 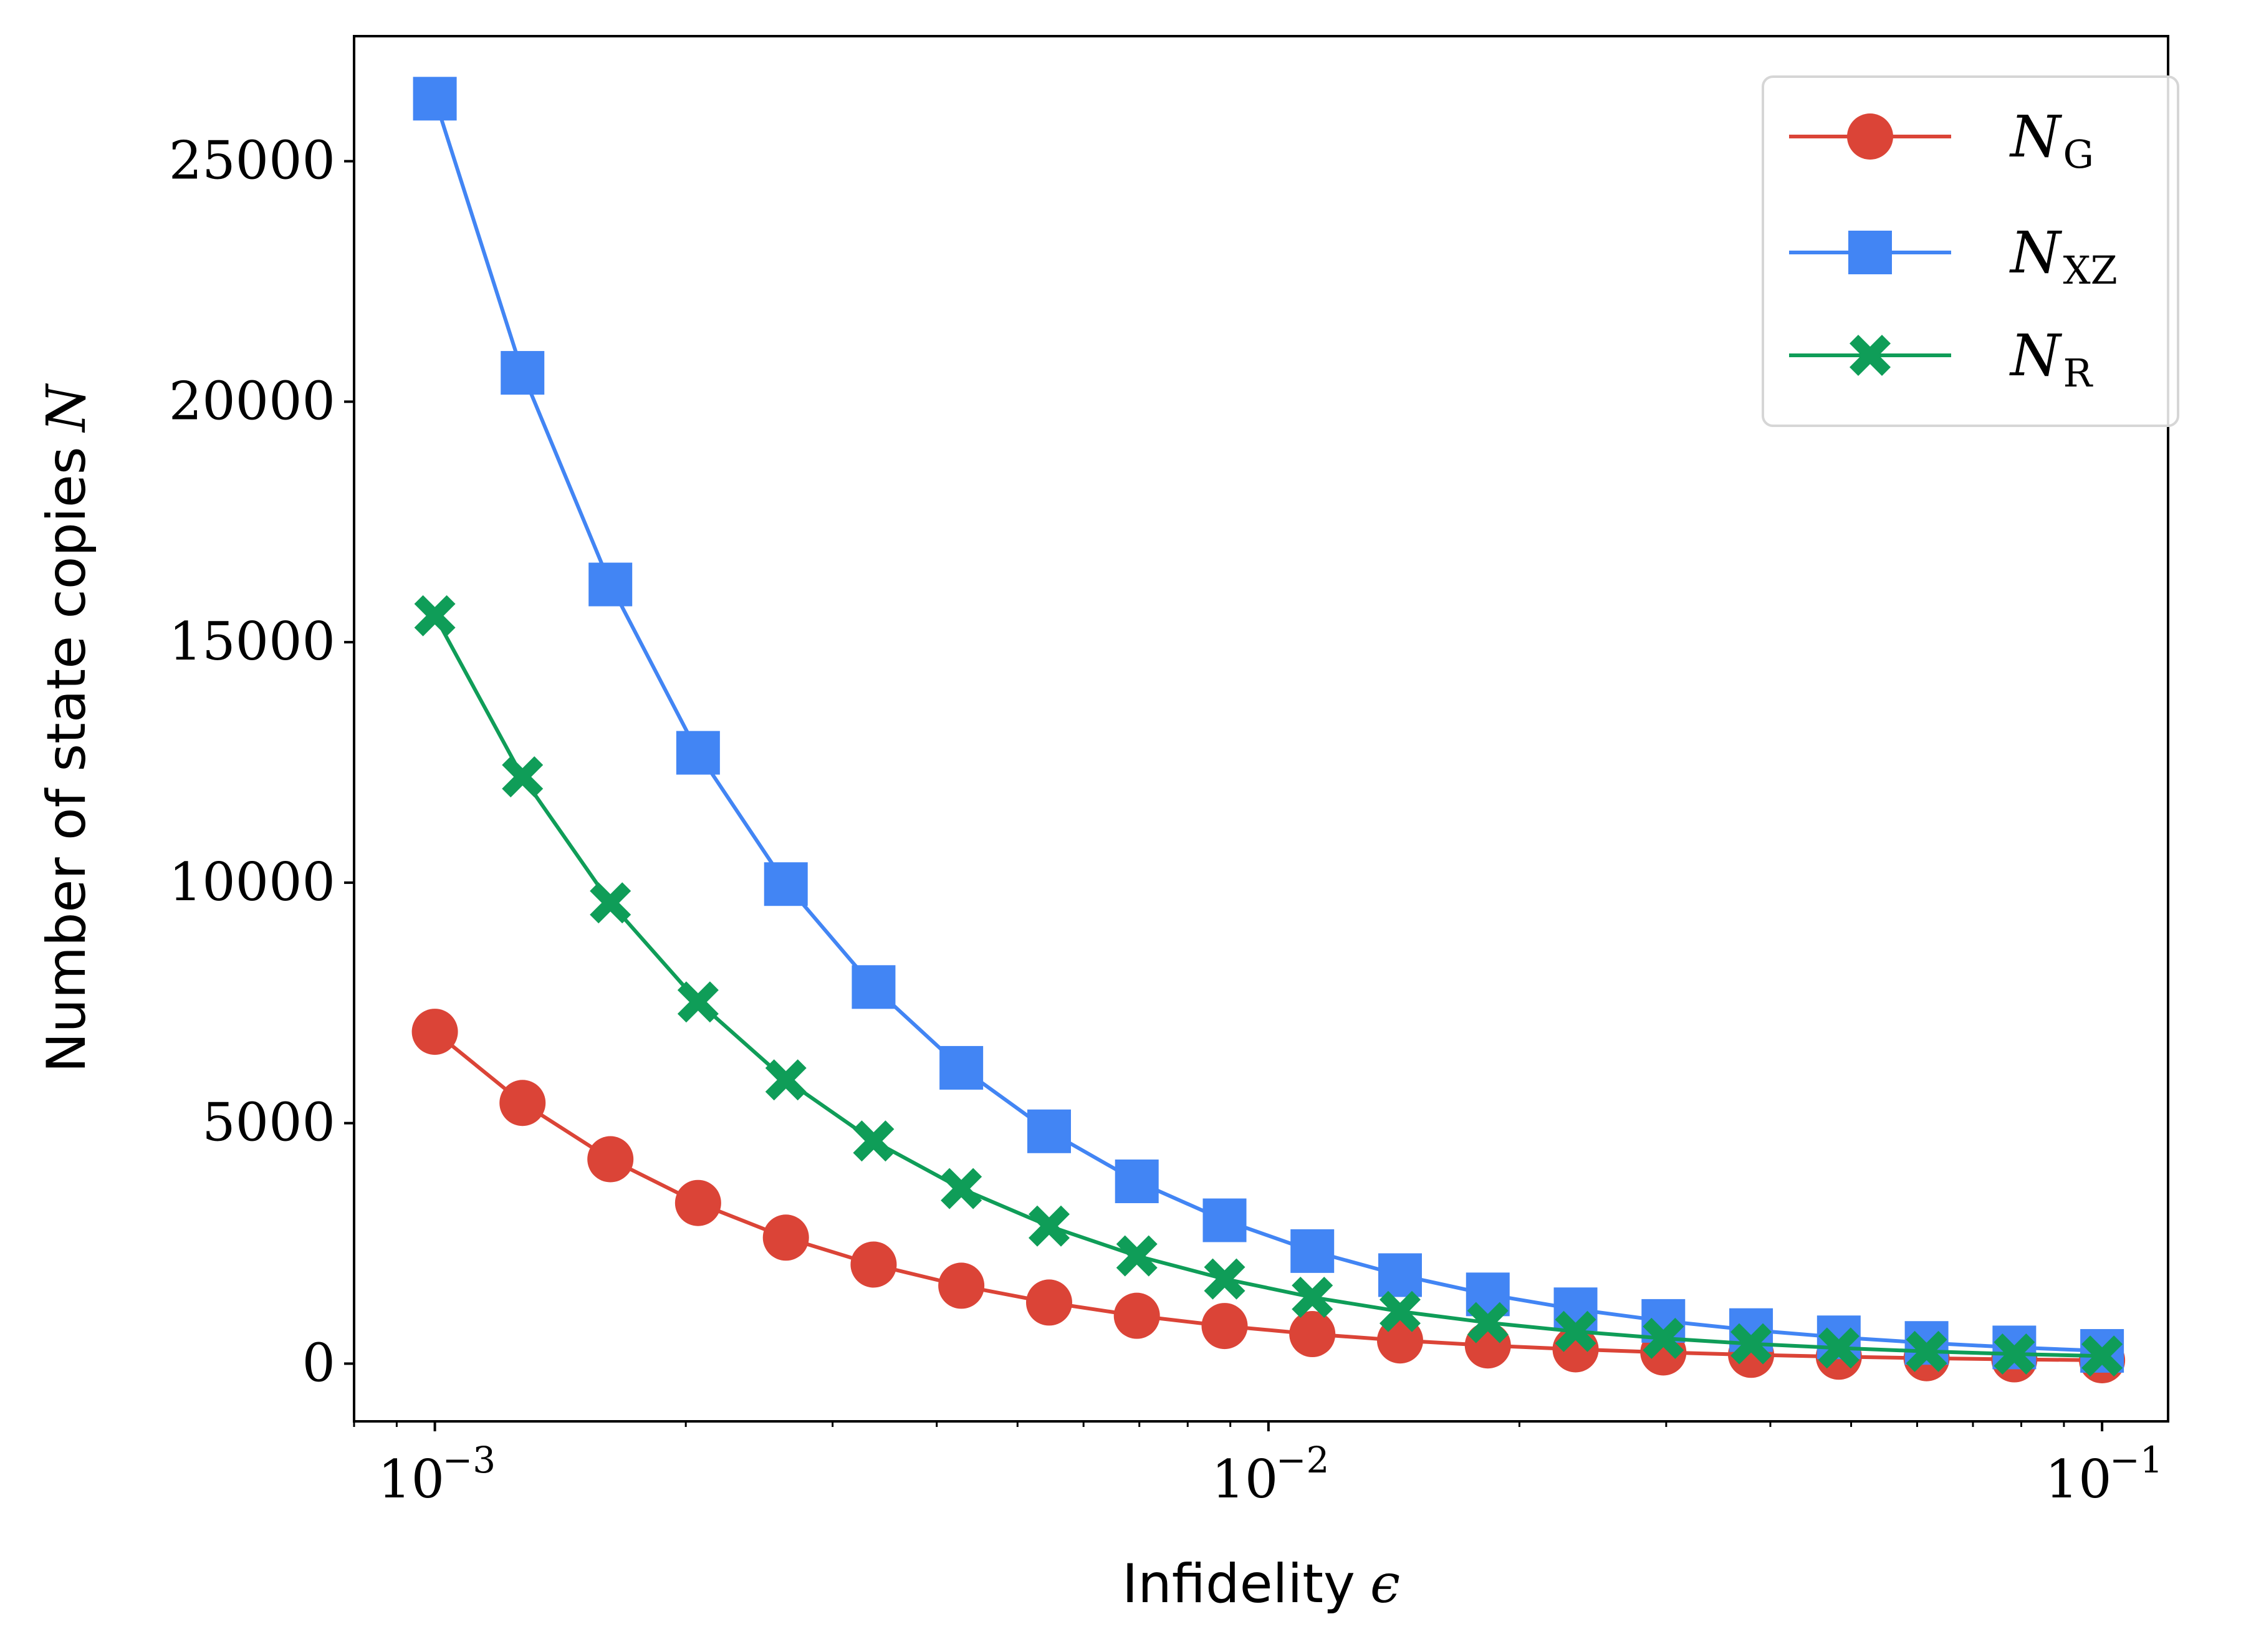 I want to click on y-tick-label: 25000, so click(x=252, y=160).